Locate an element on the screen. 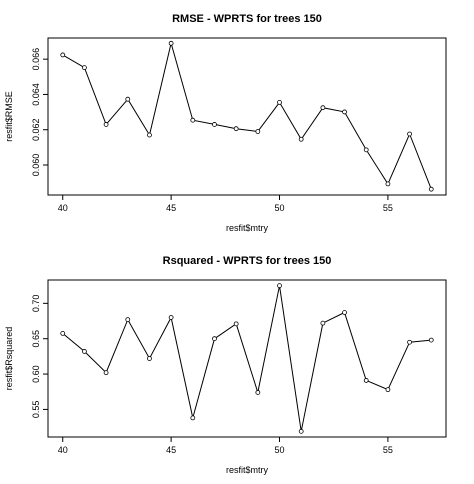 Image resolution: width=474 pixels, height=484 pixels. chart-title: RMSE - WPRTS for trees 150 is located at coordinates (247, 19).